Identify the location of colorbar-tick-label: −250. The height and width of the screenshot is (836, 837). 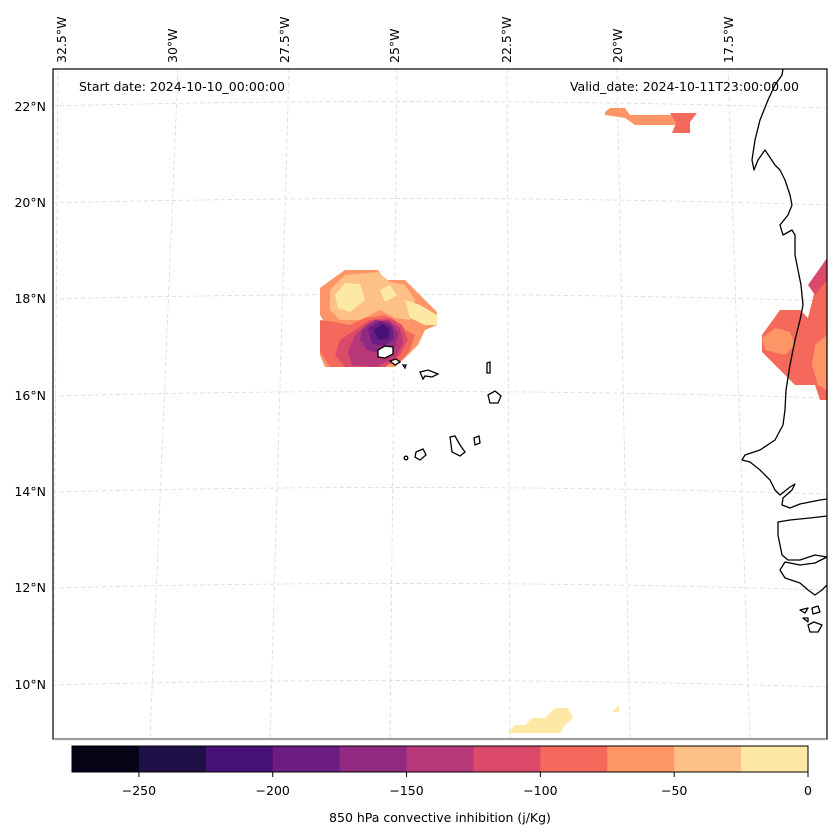
(139, 790).